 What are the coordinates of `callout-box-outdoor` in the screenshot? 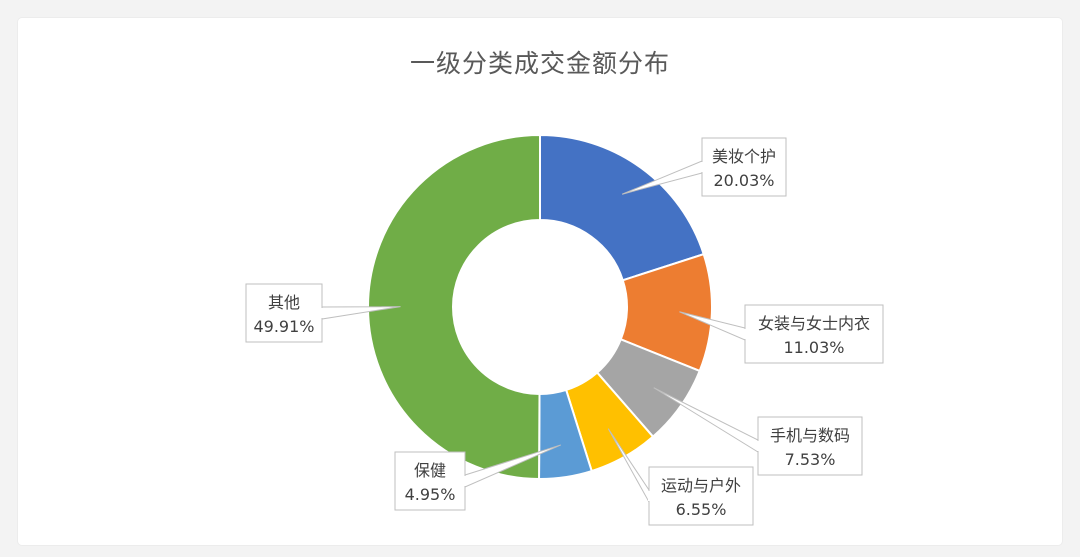 It's located at (701, 496).